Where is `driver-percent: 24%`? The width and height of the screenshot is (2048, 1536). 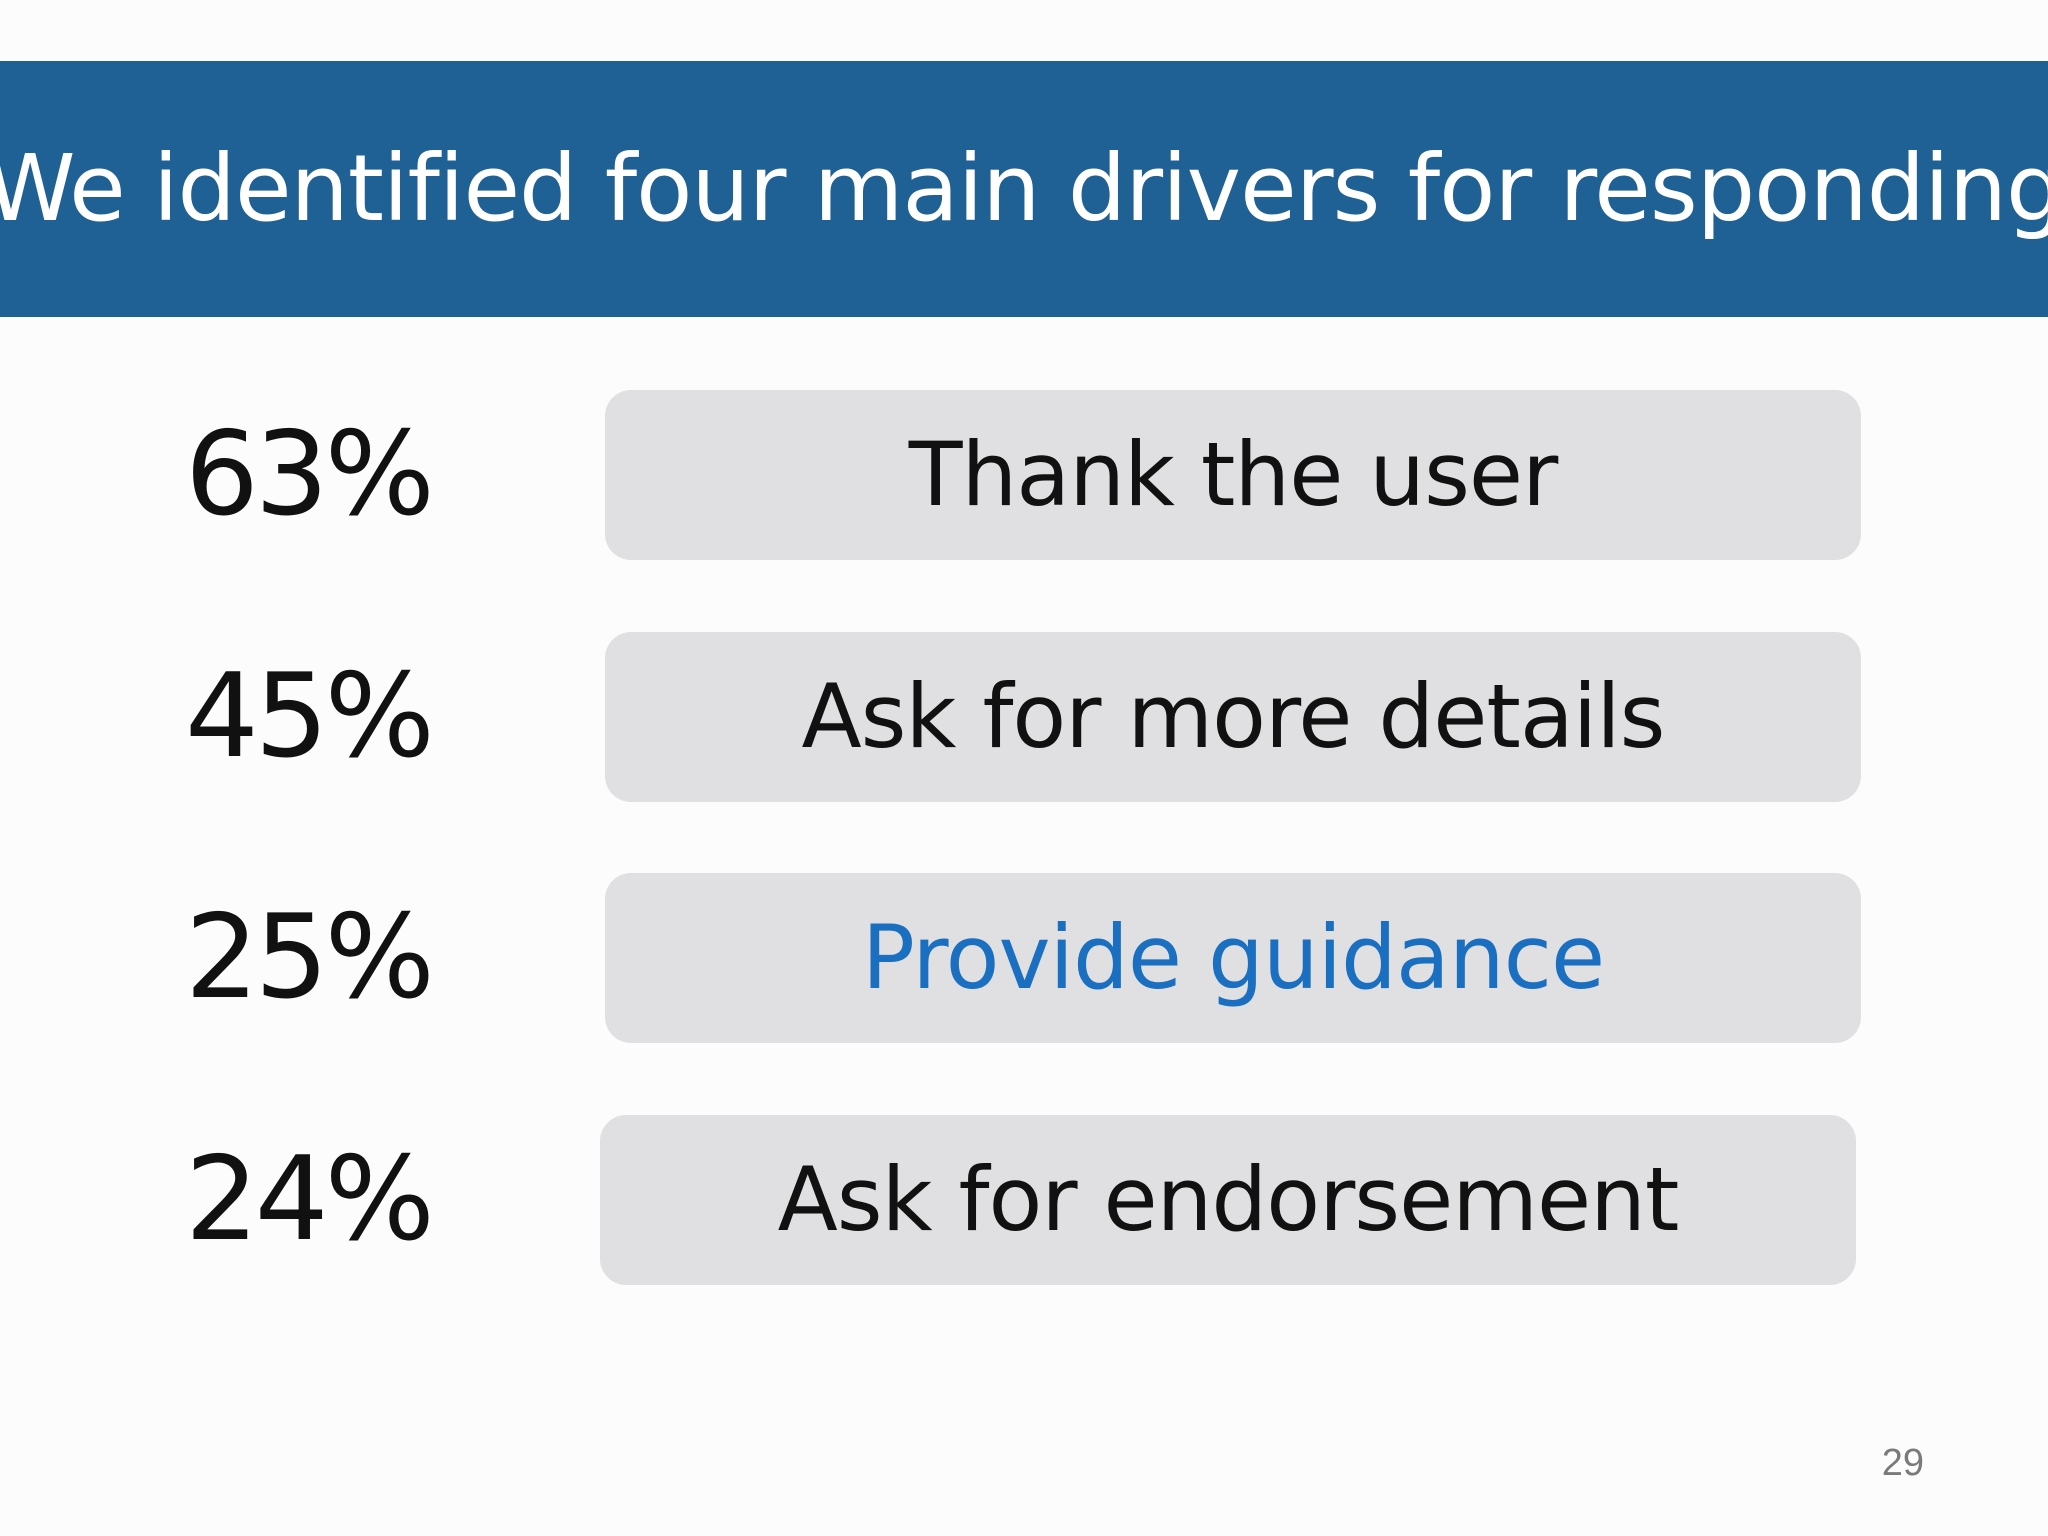
driver-percent: 24% is located at coordinates (310, 1199).